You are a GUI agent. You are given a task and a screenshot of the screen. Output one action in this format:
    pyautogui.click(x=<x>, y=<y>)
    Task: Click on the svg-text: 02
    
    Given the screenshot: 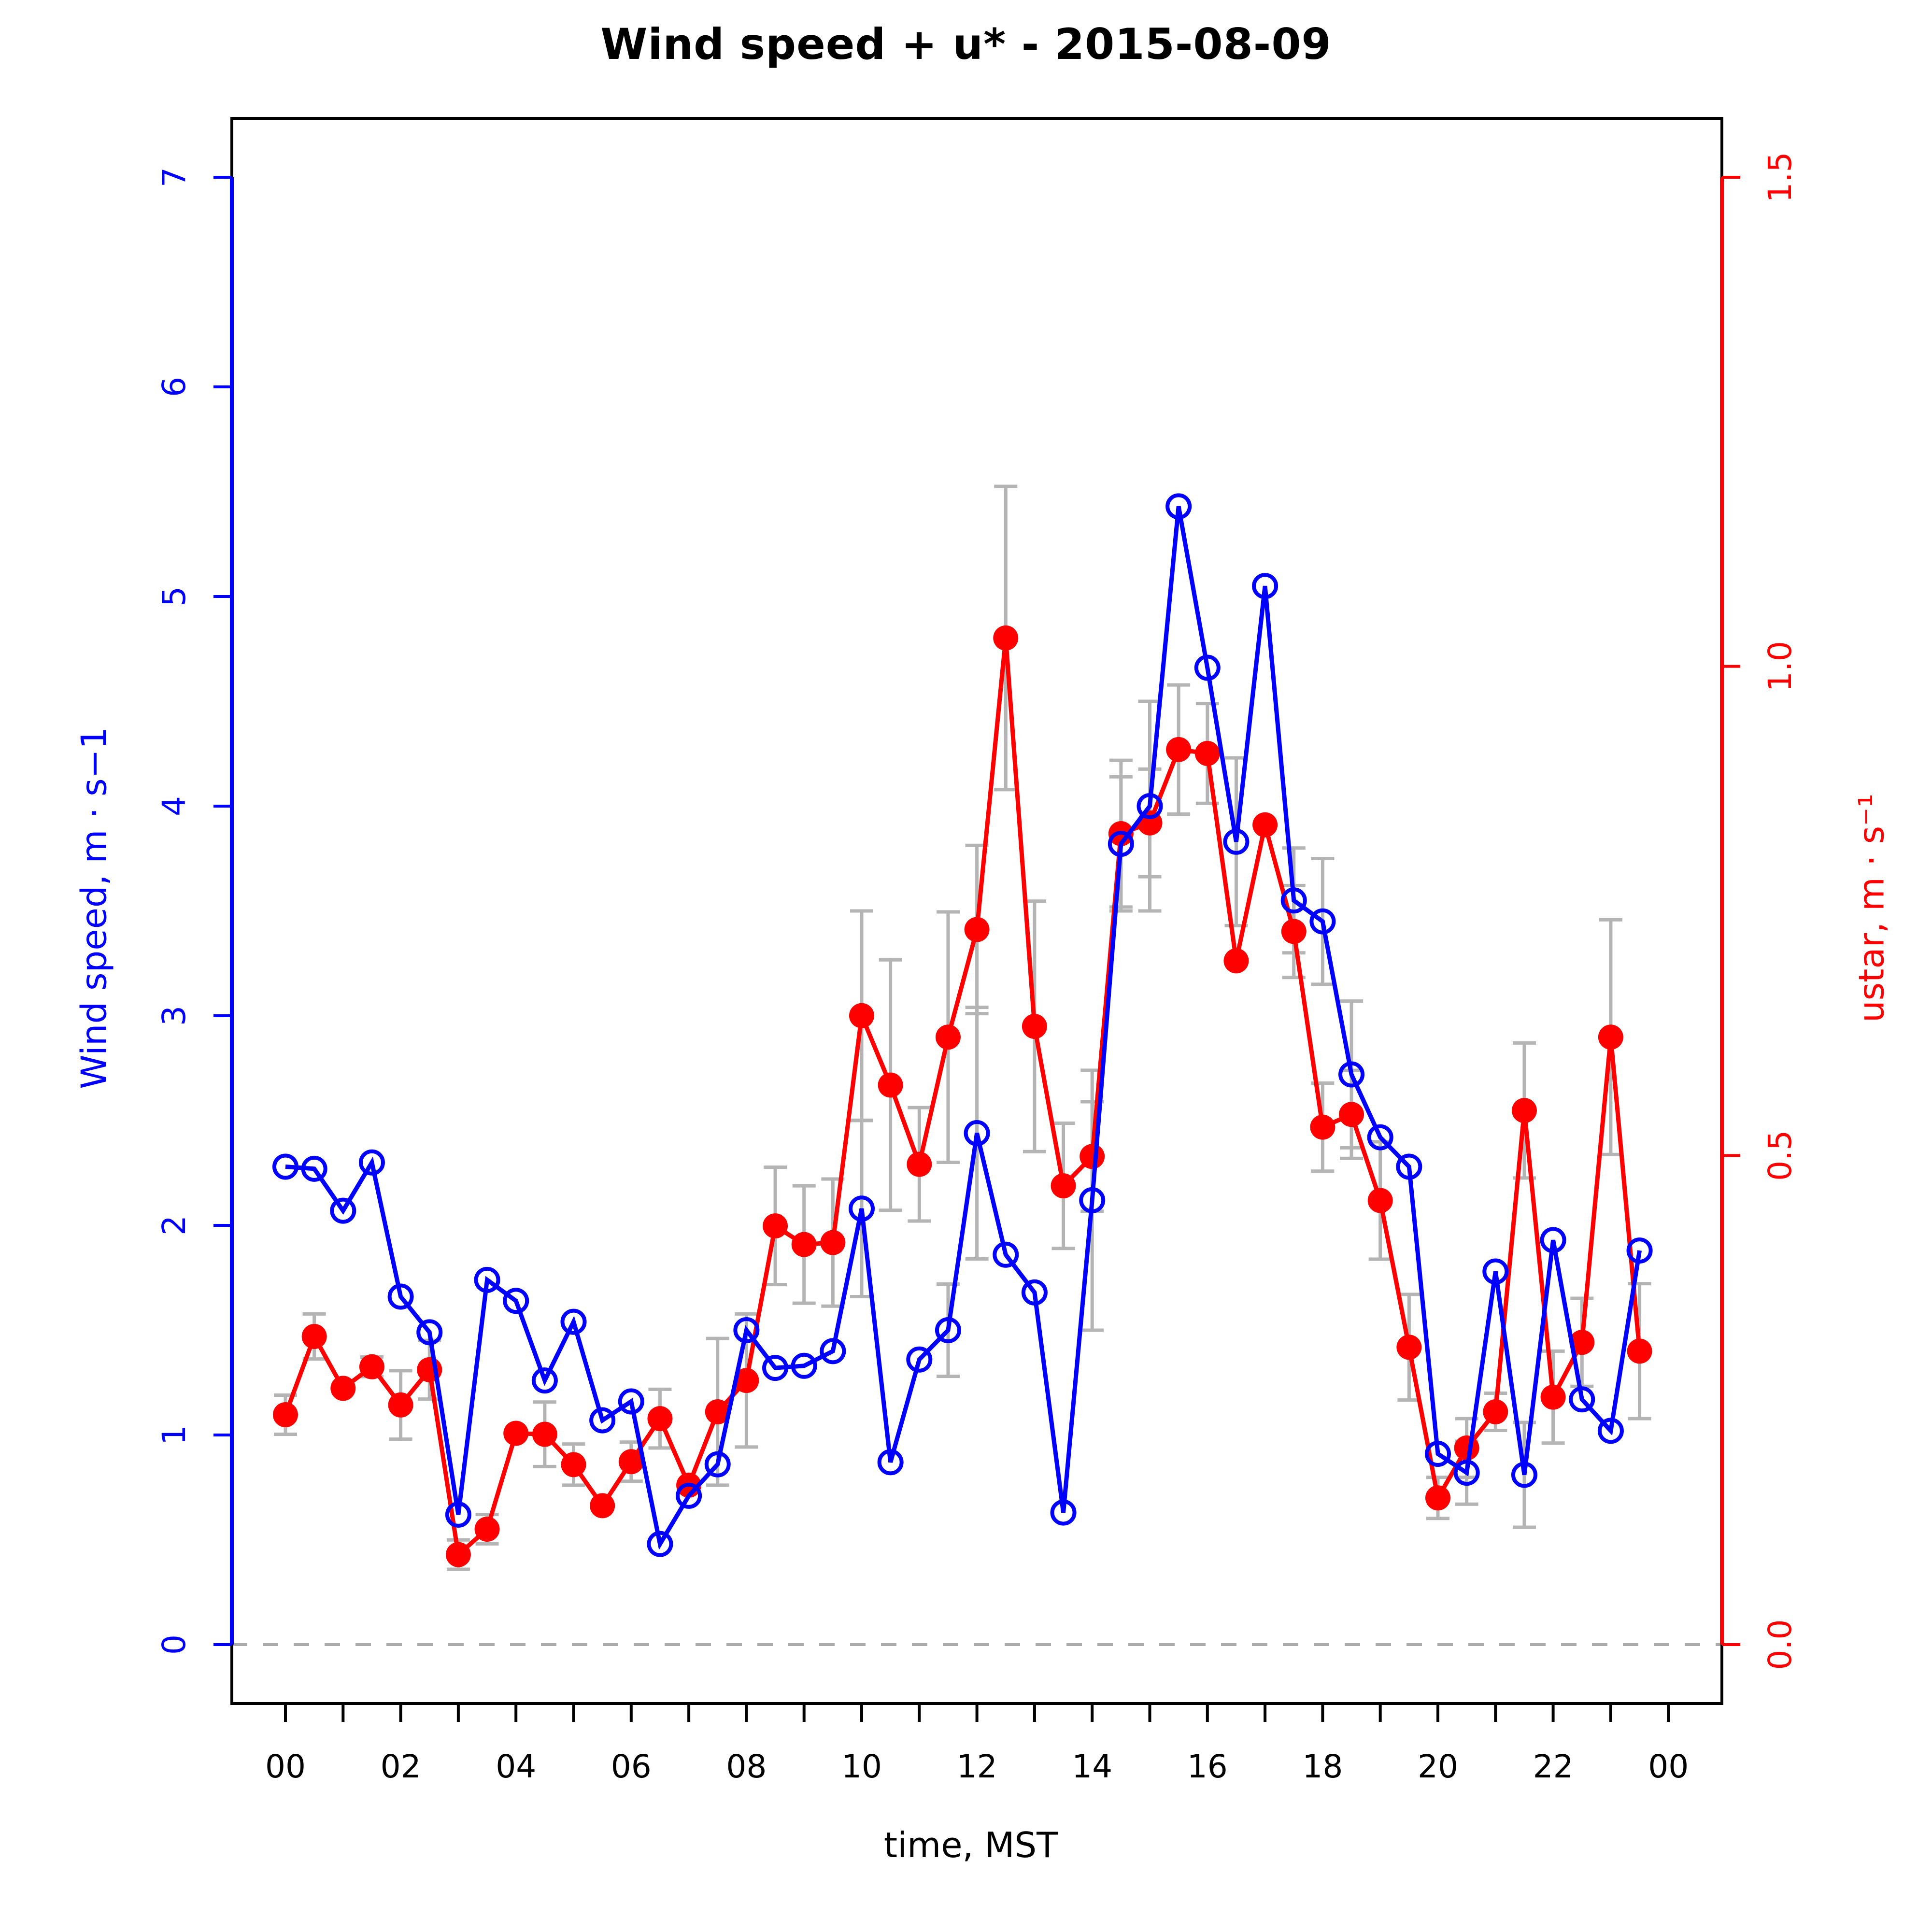 What is the action you would take?
    pyautogui.click(x=401, y=1766)
    